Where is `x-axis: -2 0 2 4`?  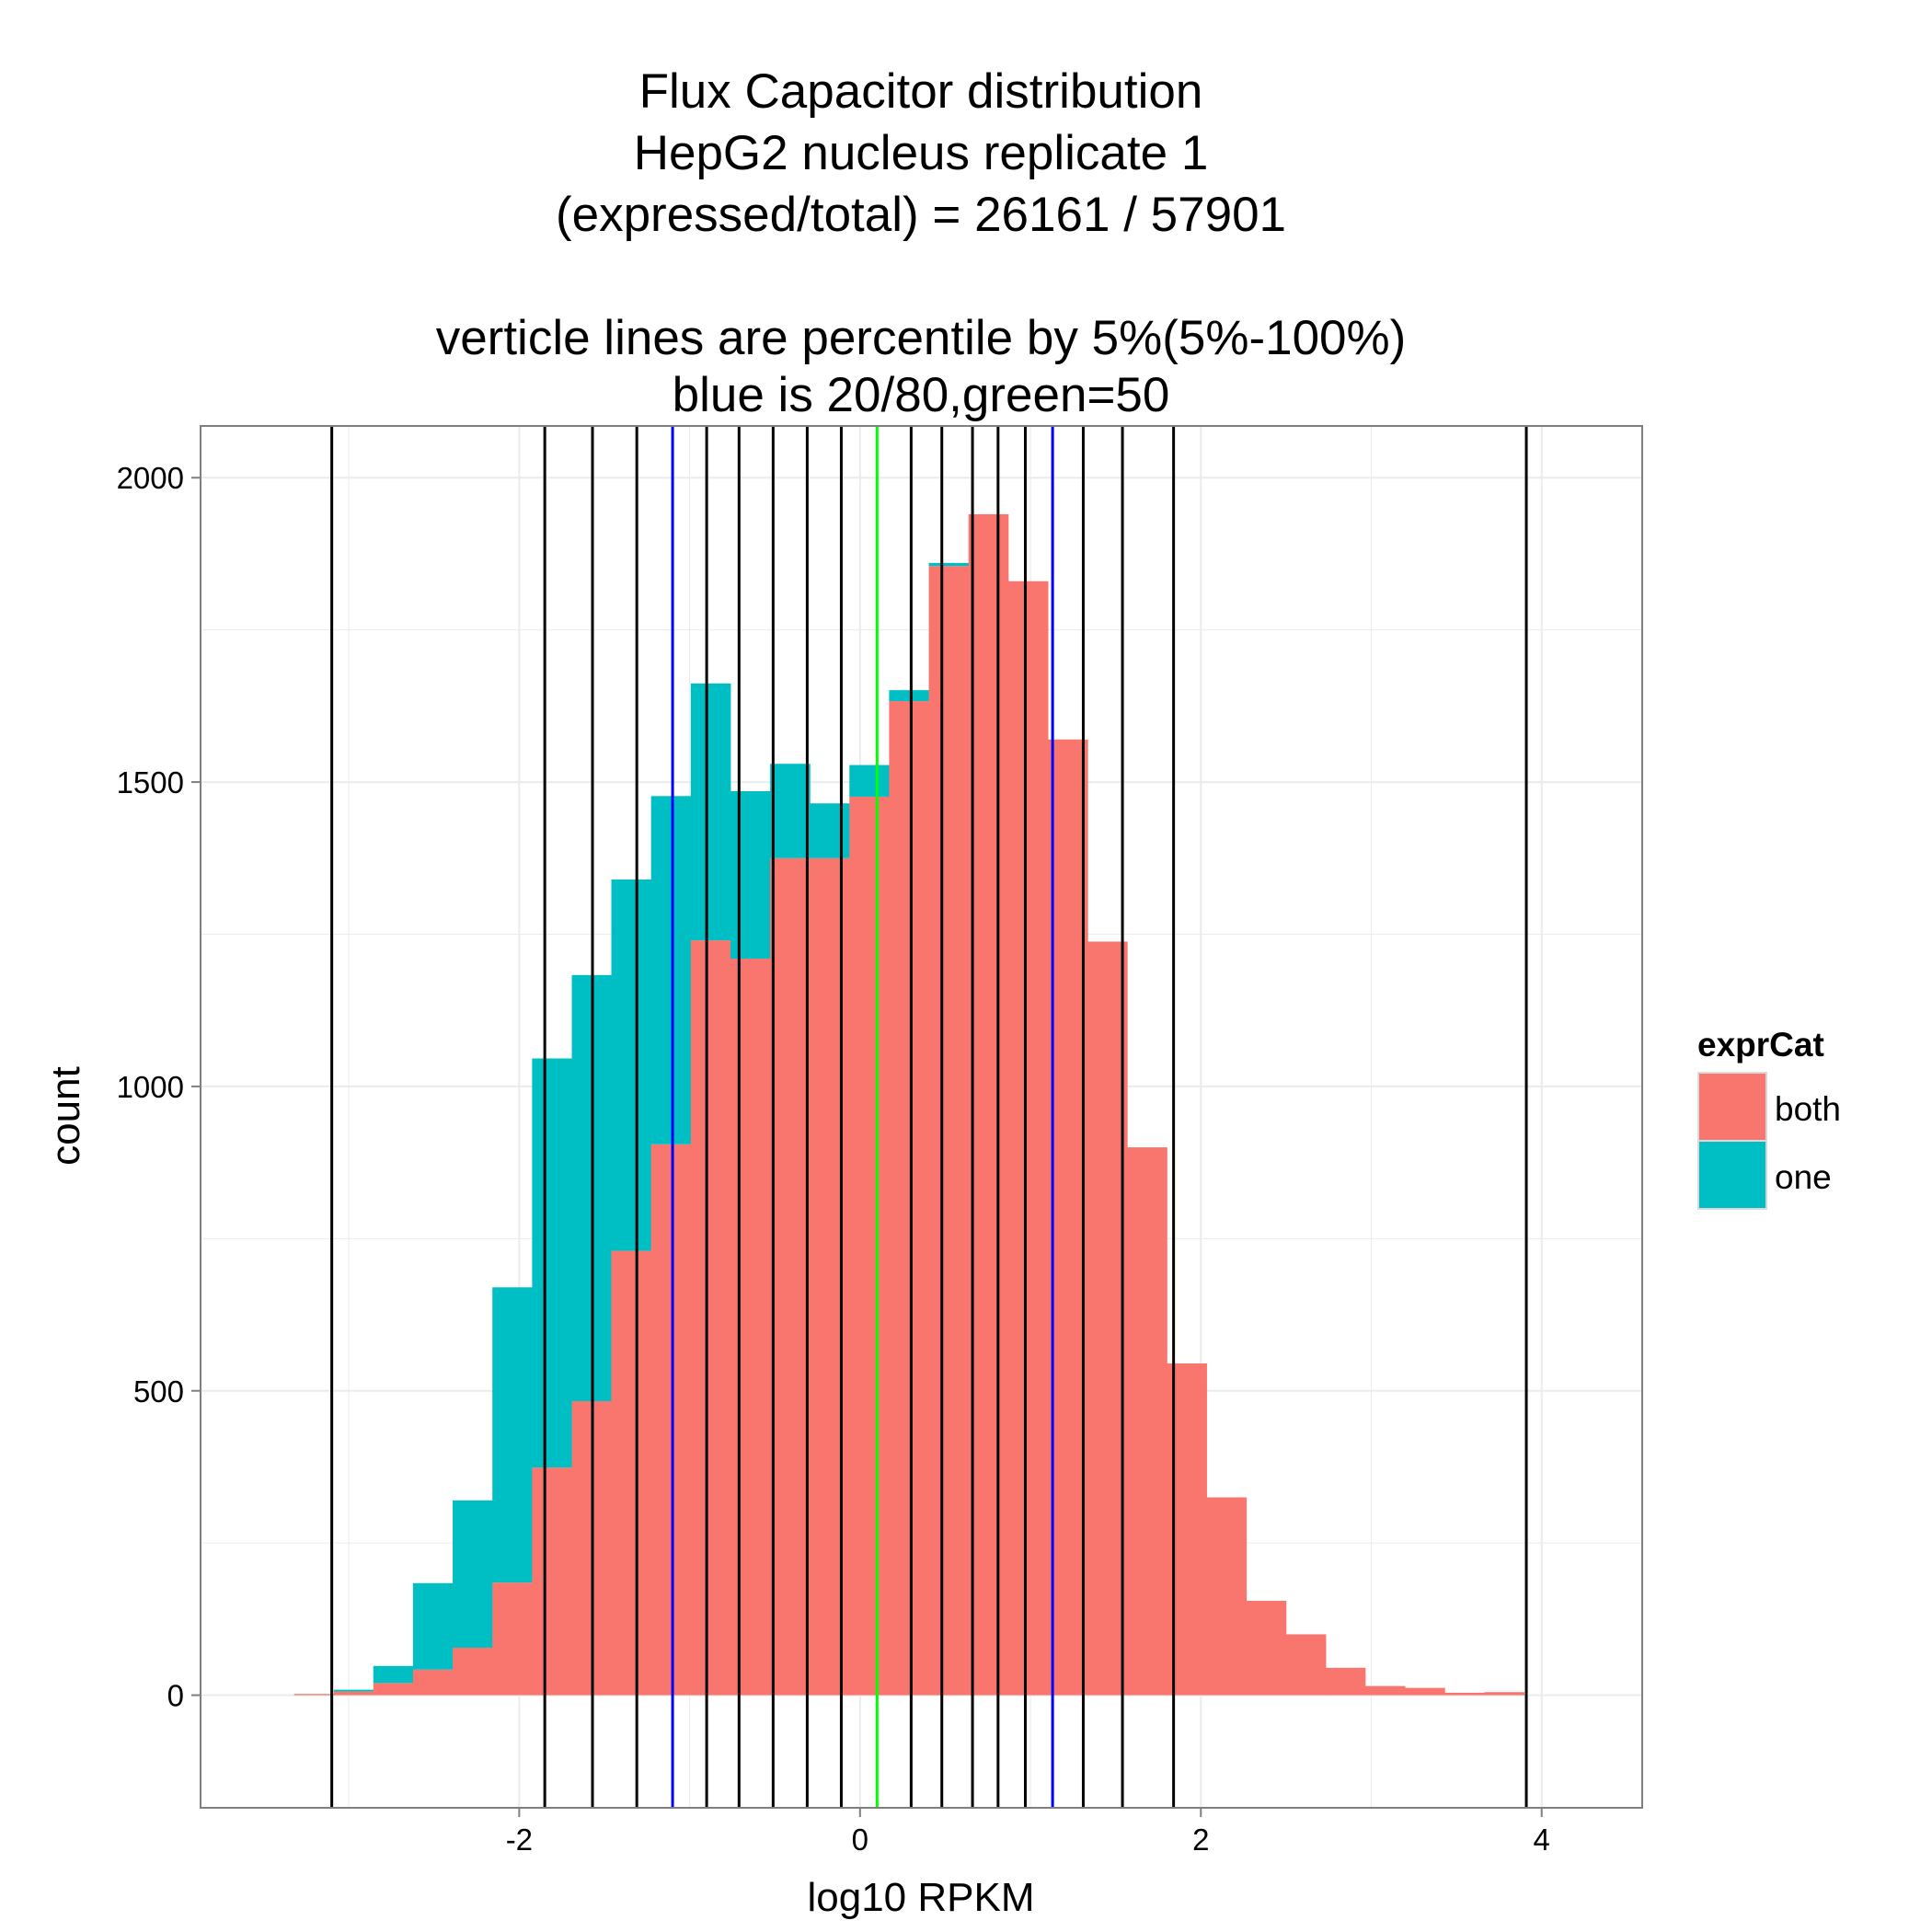
x-axis: -2 0 2 4 is located at coordinates (1028, 1832).